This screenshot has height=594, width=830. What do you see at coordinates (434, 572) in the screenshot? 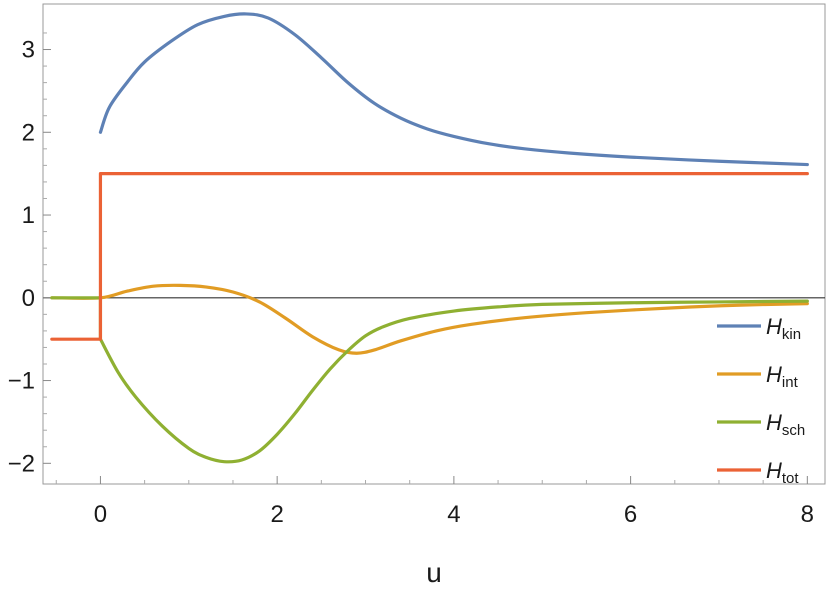
I see `x-axis-label: u` at bounding box center [434, 572].